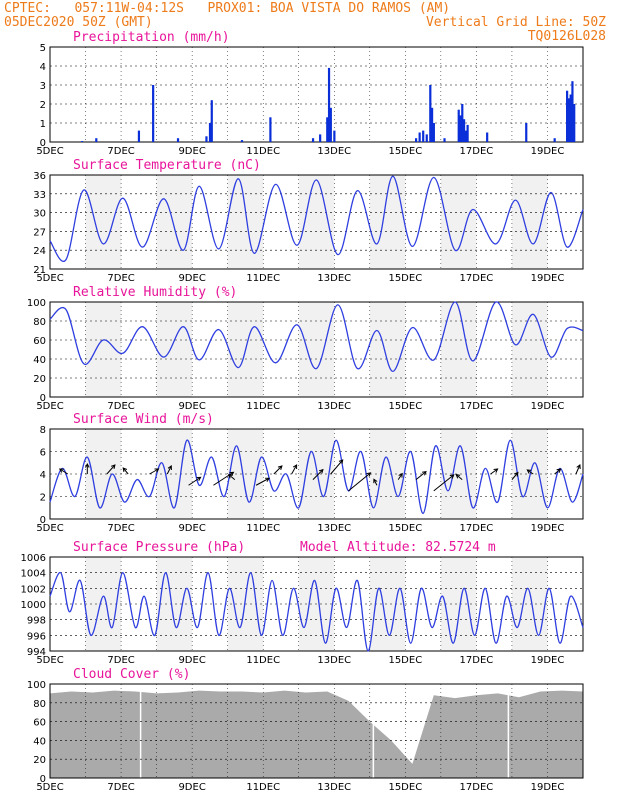 The image size is (618, 800). I want to click on y-tick-label: 27, so click(39, 232).